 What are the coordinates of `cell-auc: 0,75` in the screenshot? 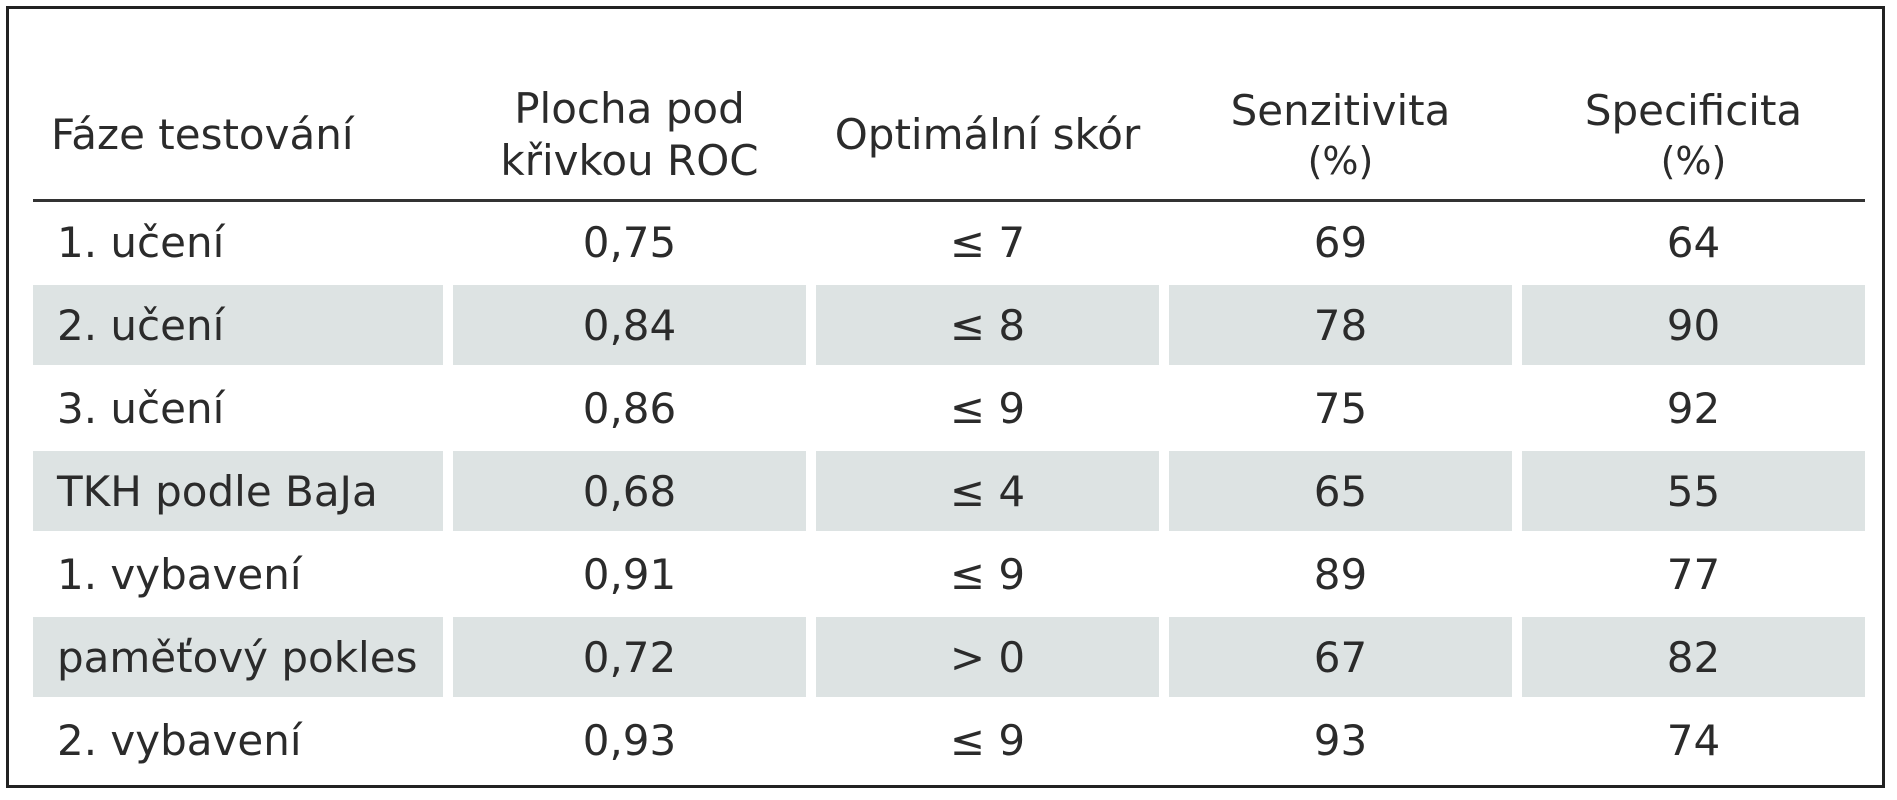 It's located at (629, 242).